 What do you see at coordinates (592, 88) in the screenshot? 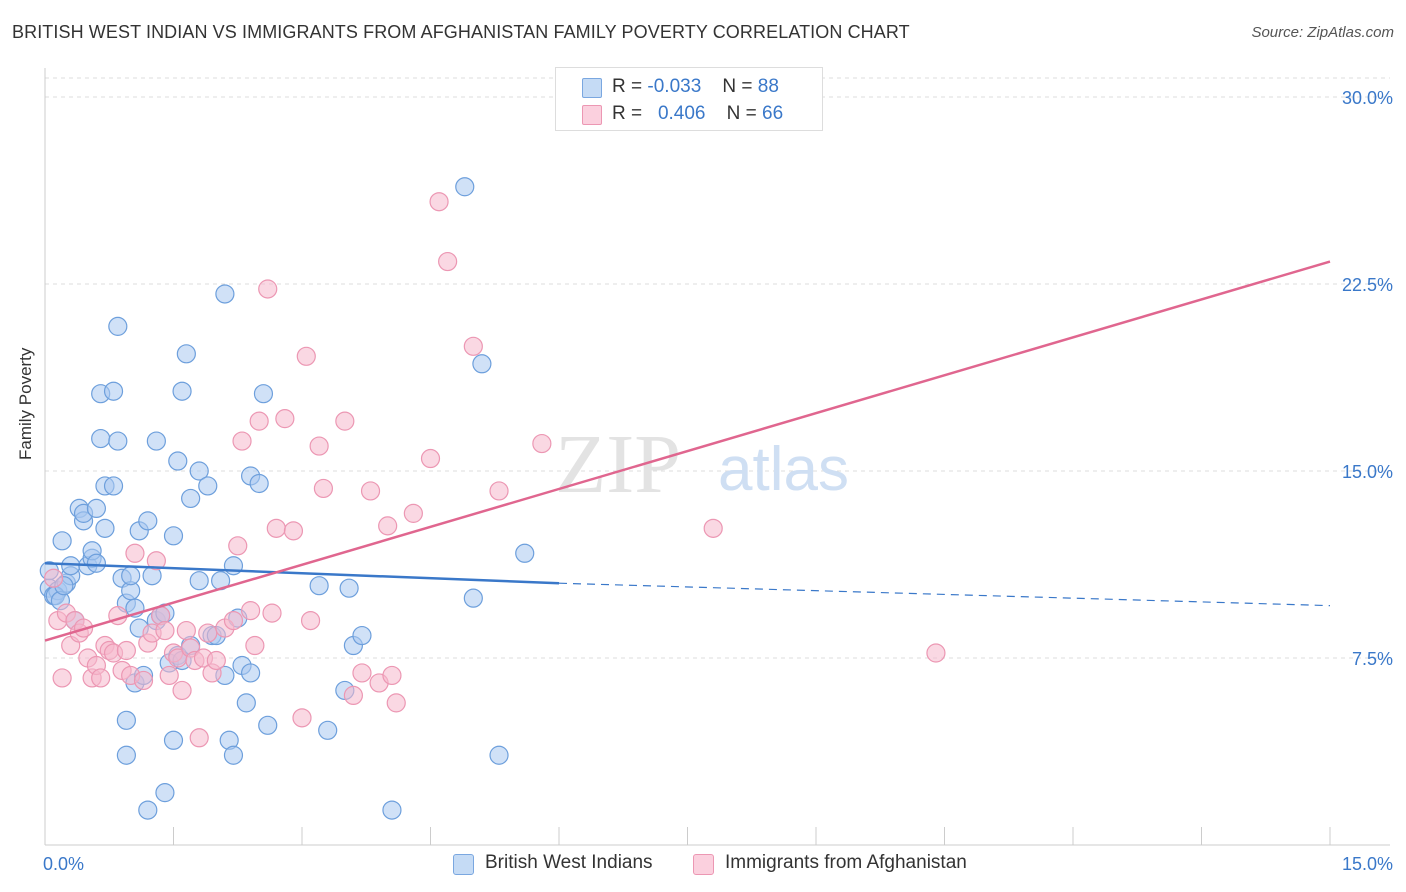
I see `legend-swatch-blue` at bounding box center [592, 88].